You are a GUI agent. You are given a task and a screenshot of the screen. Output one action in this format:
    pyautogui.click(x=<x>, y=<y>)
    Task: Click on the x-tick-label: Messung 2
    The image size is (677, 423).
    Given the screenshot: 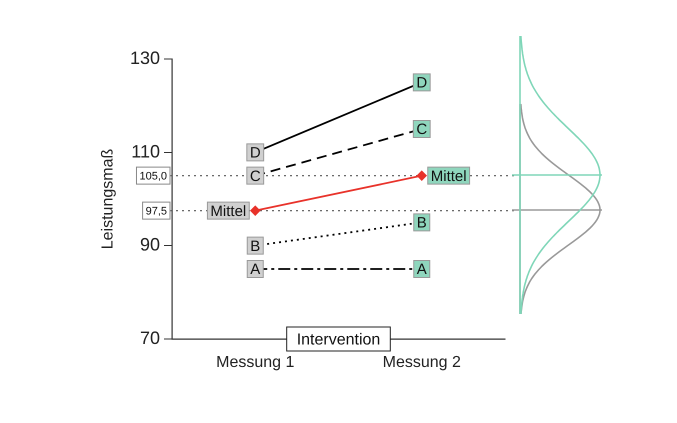 What is the action you would take?
    pyautogui.click(x=421, y=363)
    